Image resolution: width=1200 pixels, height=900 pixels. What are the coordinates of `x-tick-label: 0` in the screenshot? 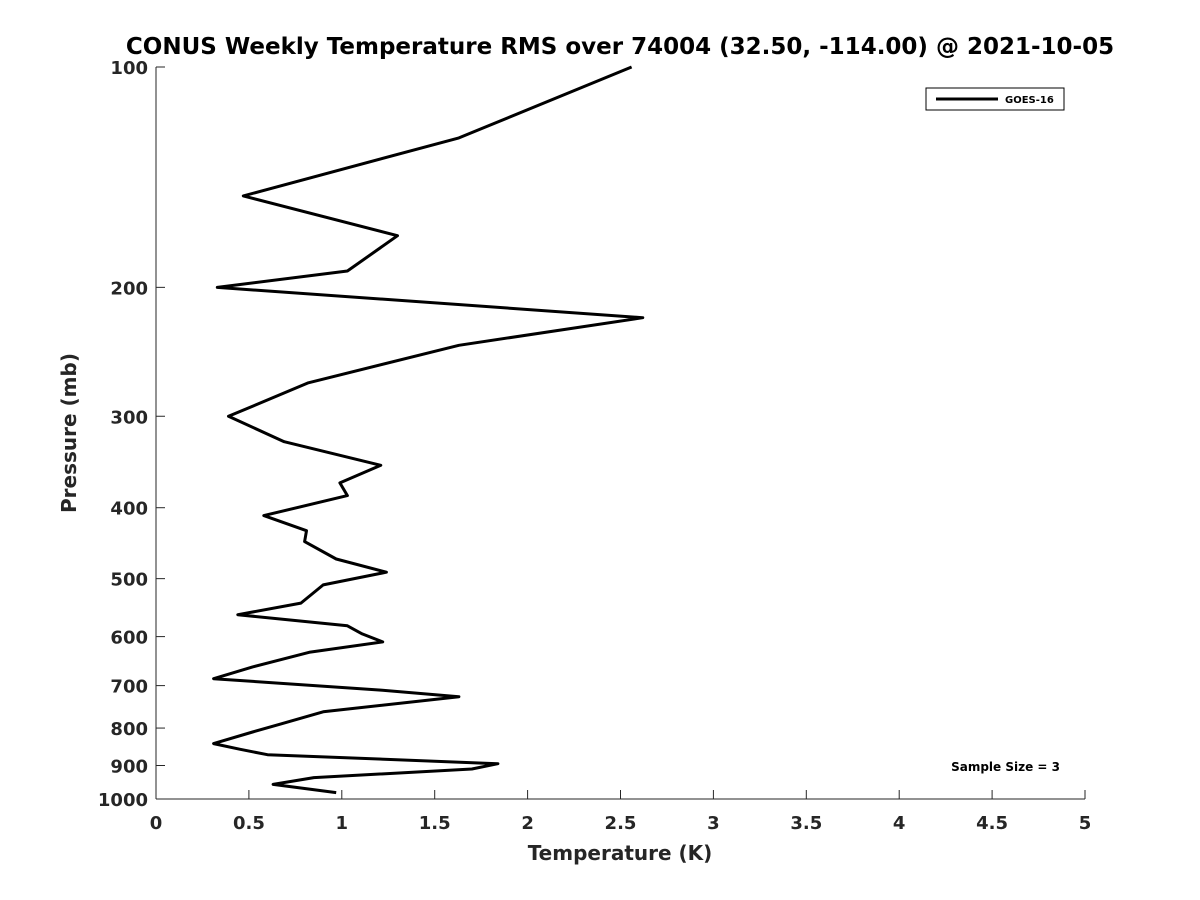 It's located at (156, 823).